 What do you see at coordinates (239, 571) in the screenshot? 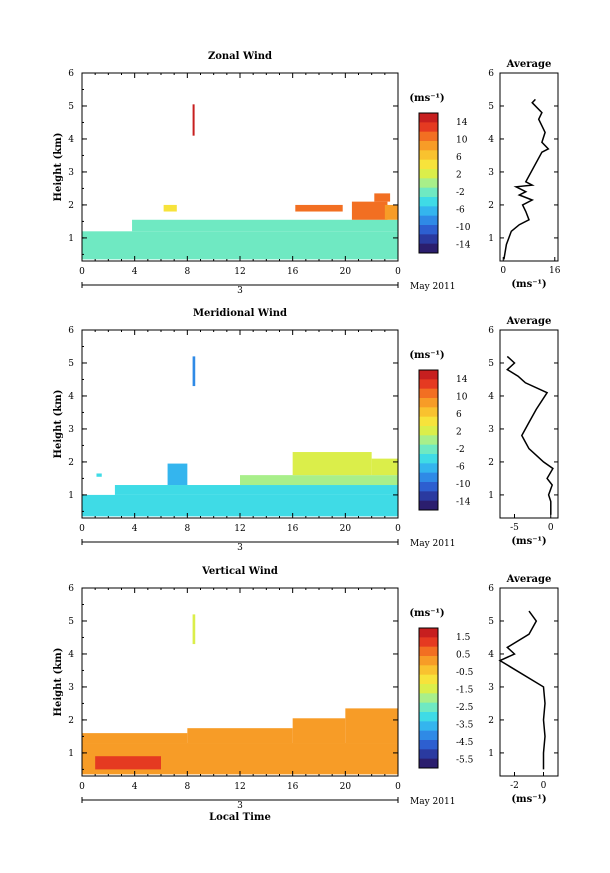
I see `panel-title: Vertical Wind` at bounding box center [239, 571].